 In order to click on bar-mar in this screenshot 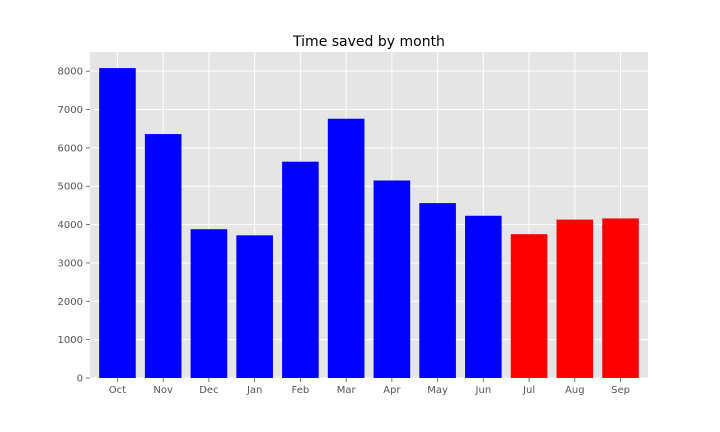, I will do `click(346, 248)`.